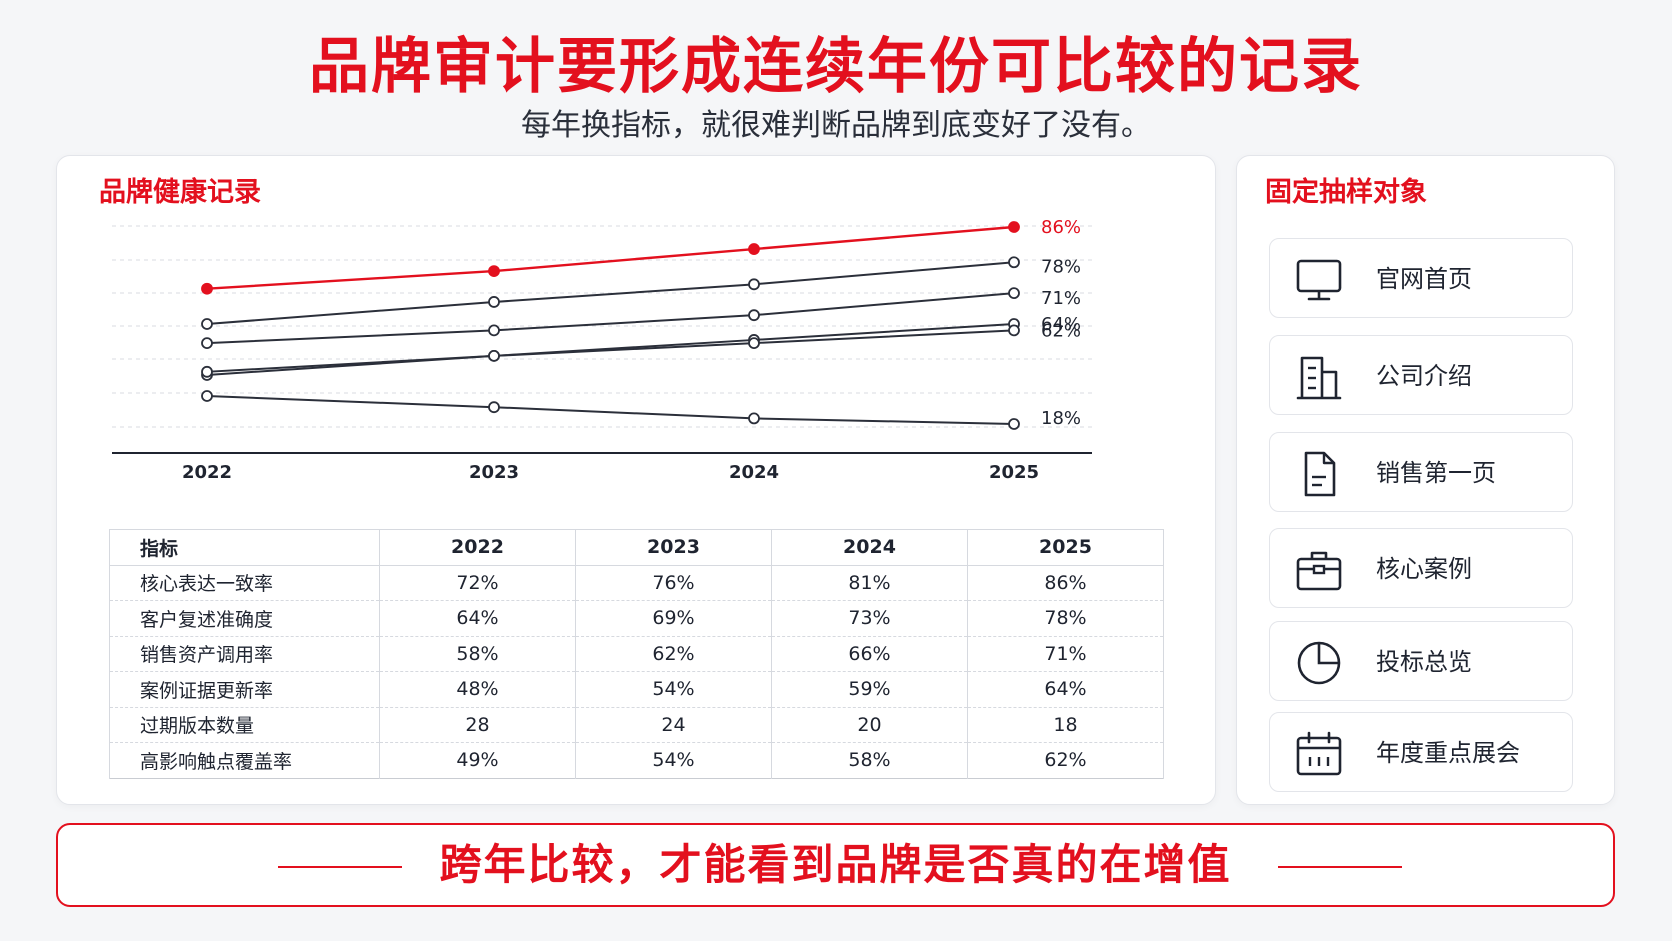 The width and height of the screenshot is (1672, 941). I want to click on banner-text: 跨年比较，才能看到品牌是否真的在增值, so click(835, 864).